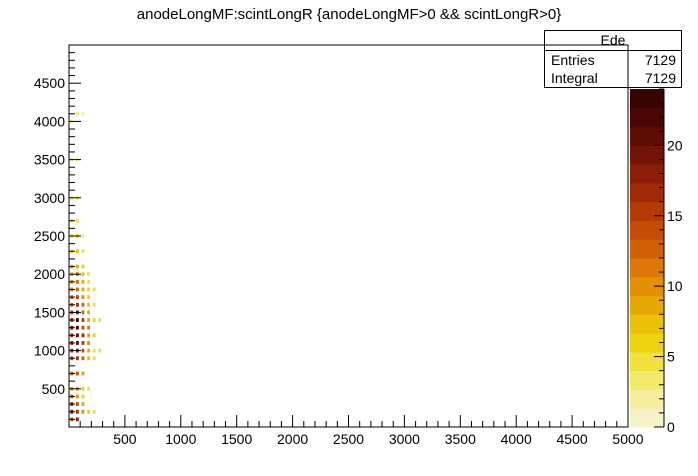 This screenshot has width=698, height=476. I want to click on y-tick-label: 4000, so click(49, 121).